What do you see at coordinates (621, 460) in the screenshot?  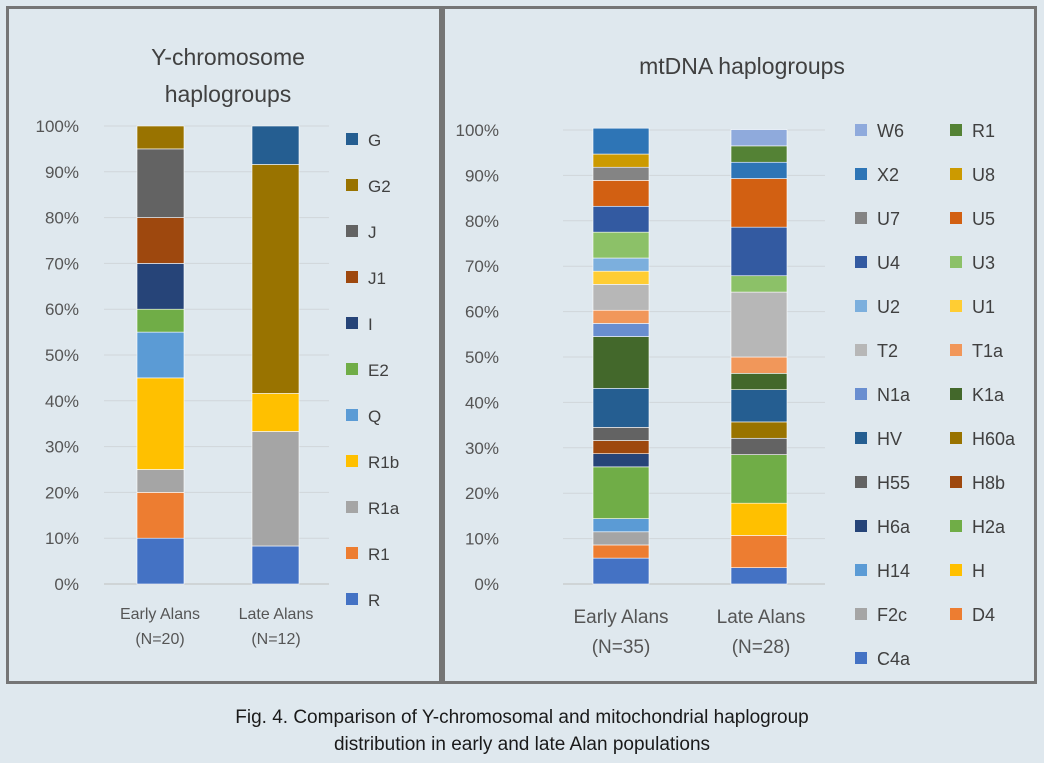 I see `bar-segment-h6a` at bounding box center [621, 460].